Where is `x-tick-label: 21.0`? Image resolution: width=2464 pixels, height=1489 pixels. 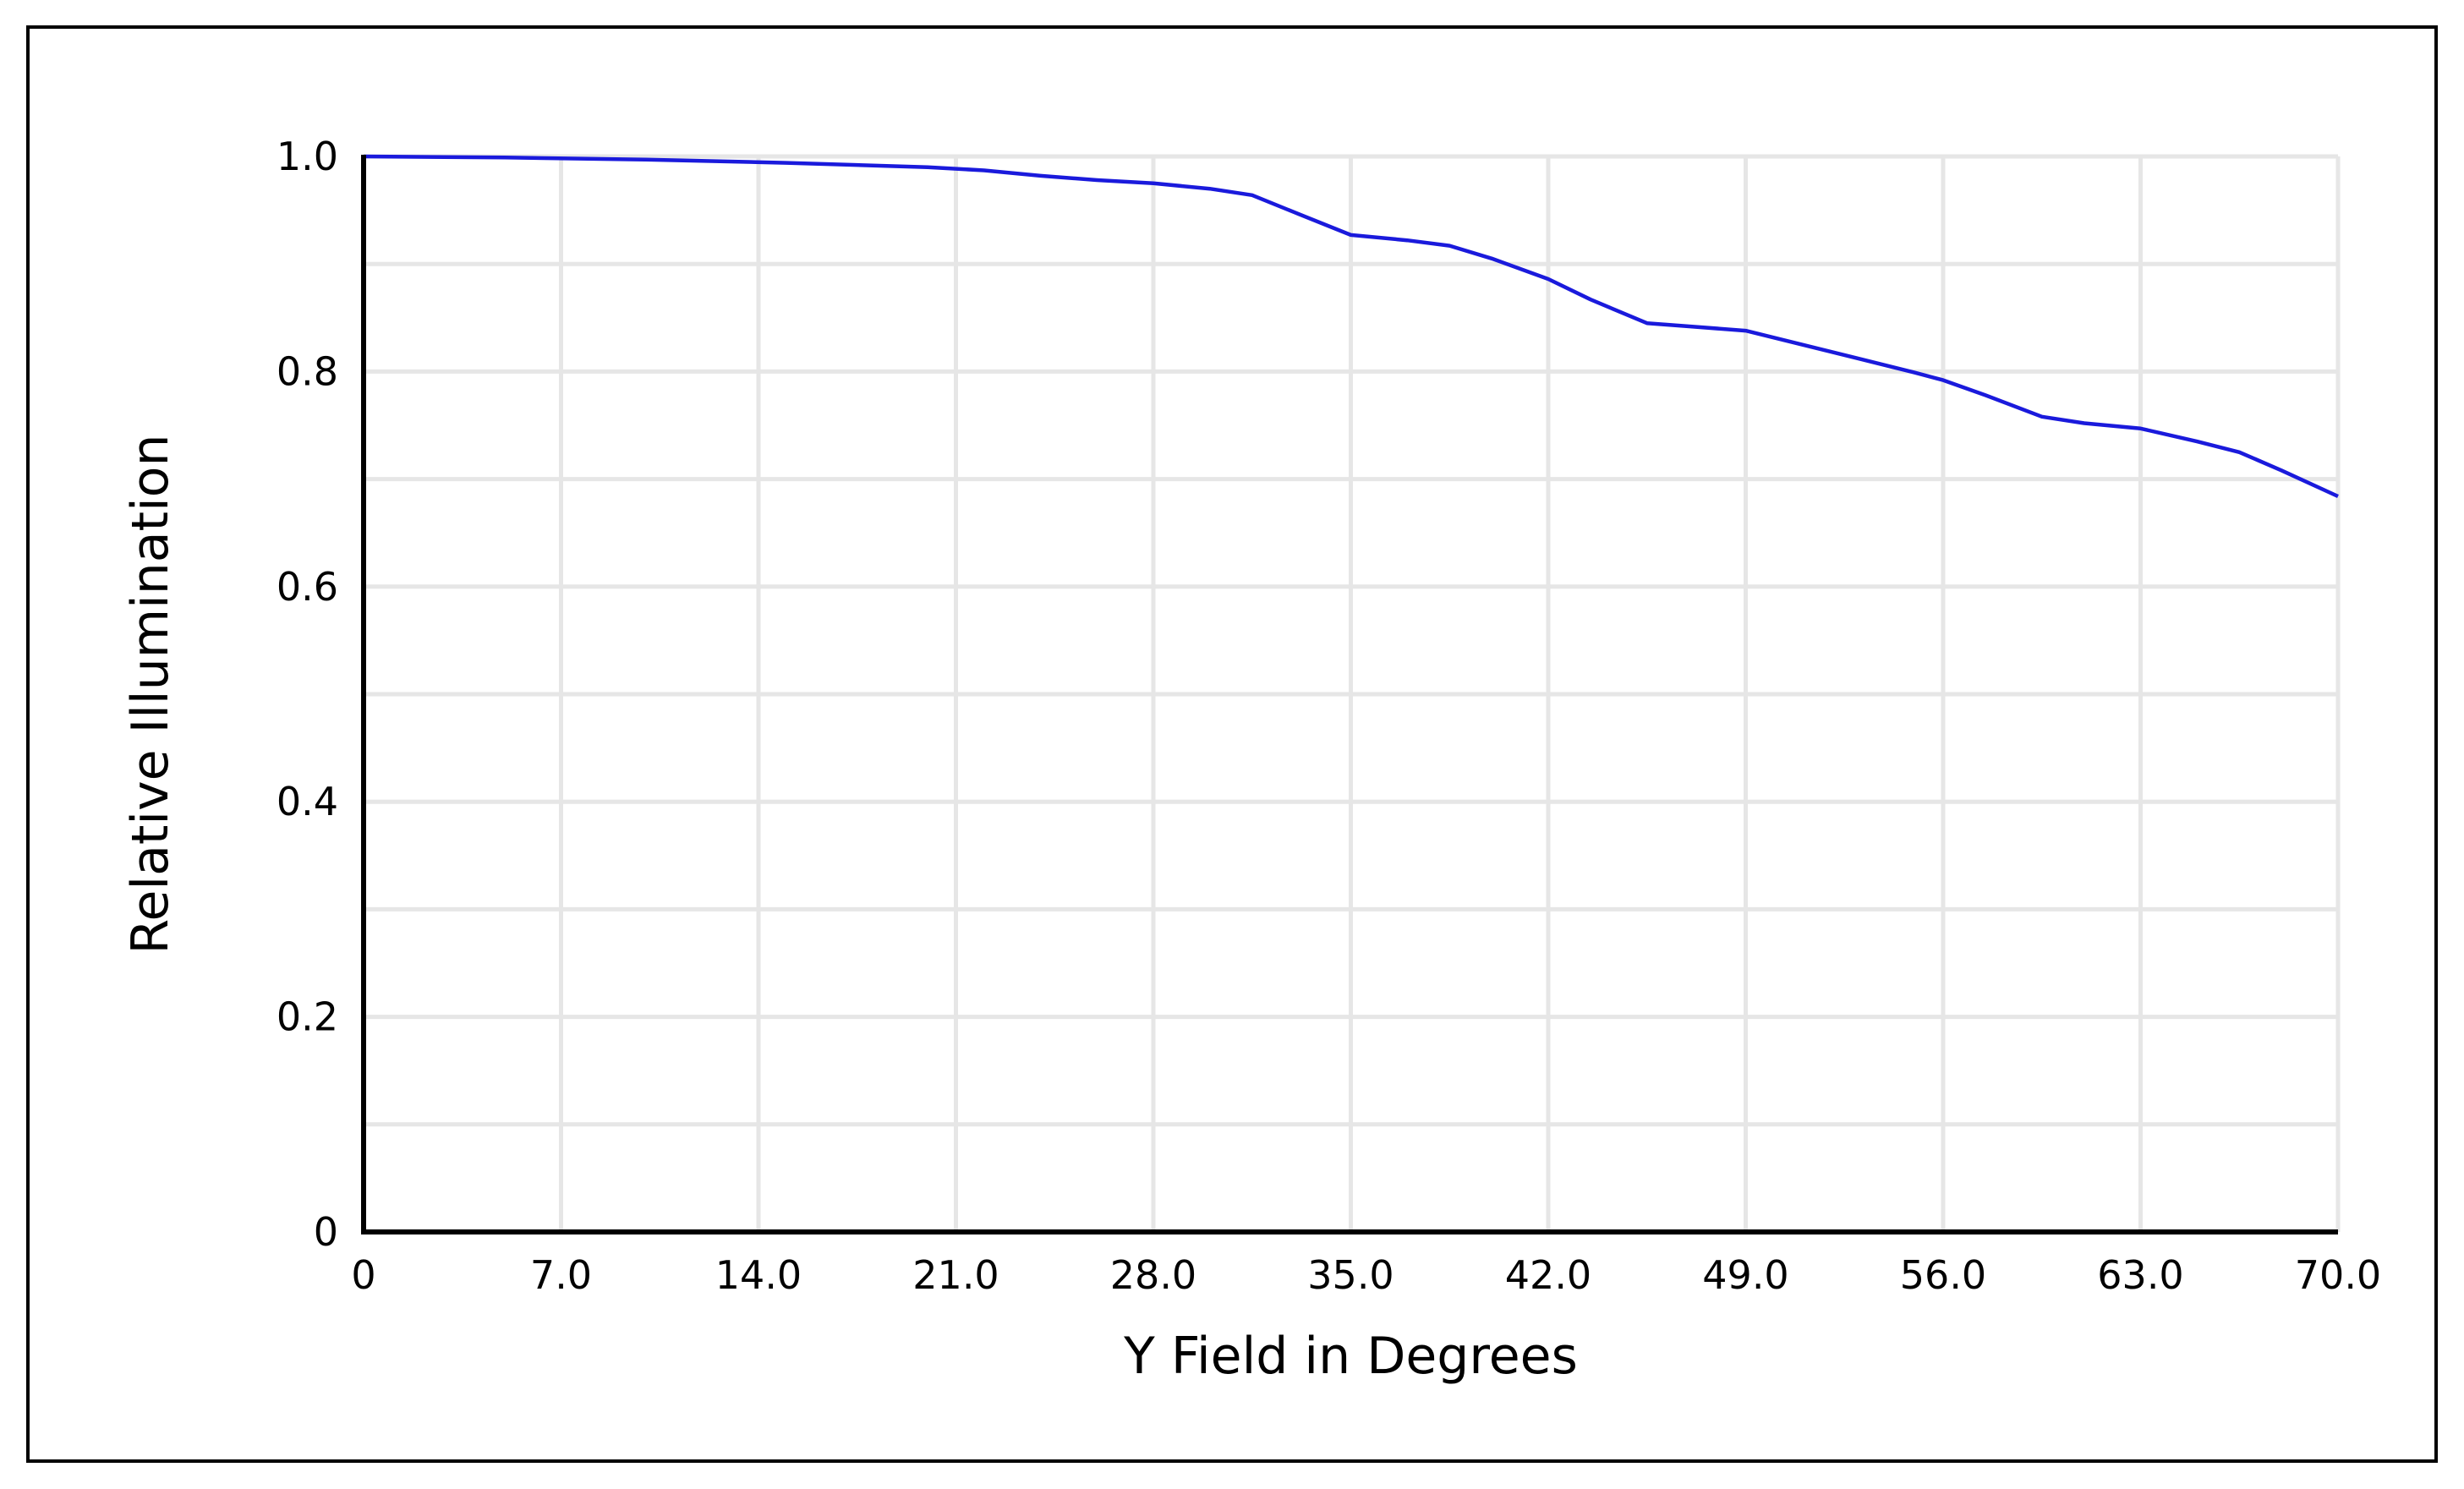 x-tick-label: 21.0 is located at coordinates (955, 1275).